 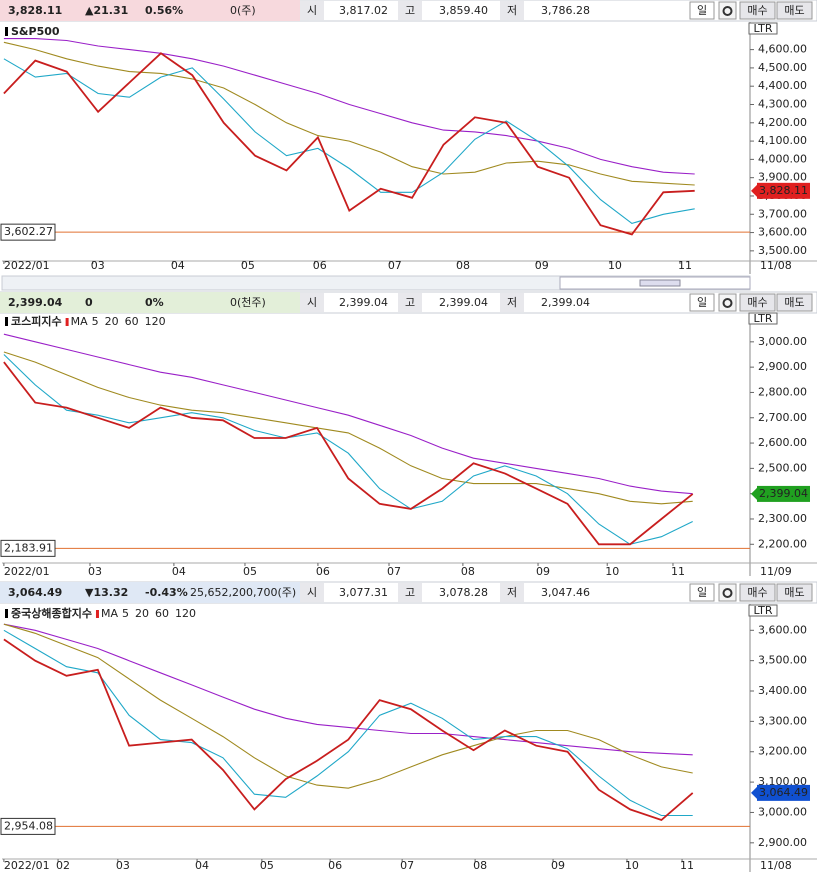 What do you see at coordinates (312, 10) in the screenshot?
I see `header-cell-label: 시` at bounding box center [312, 10].